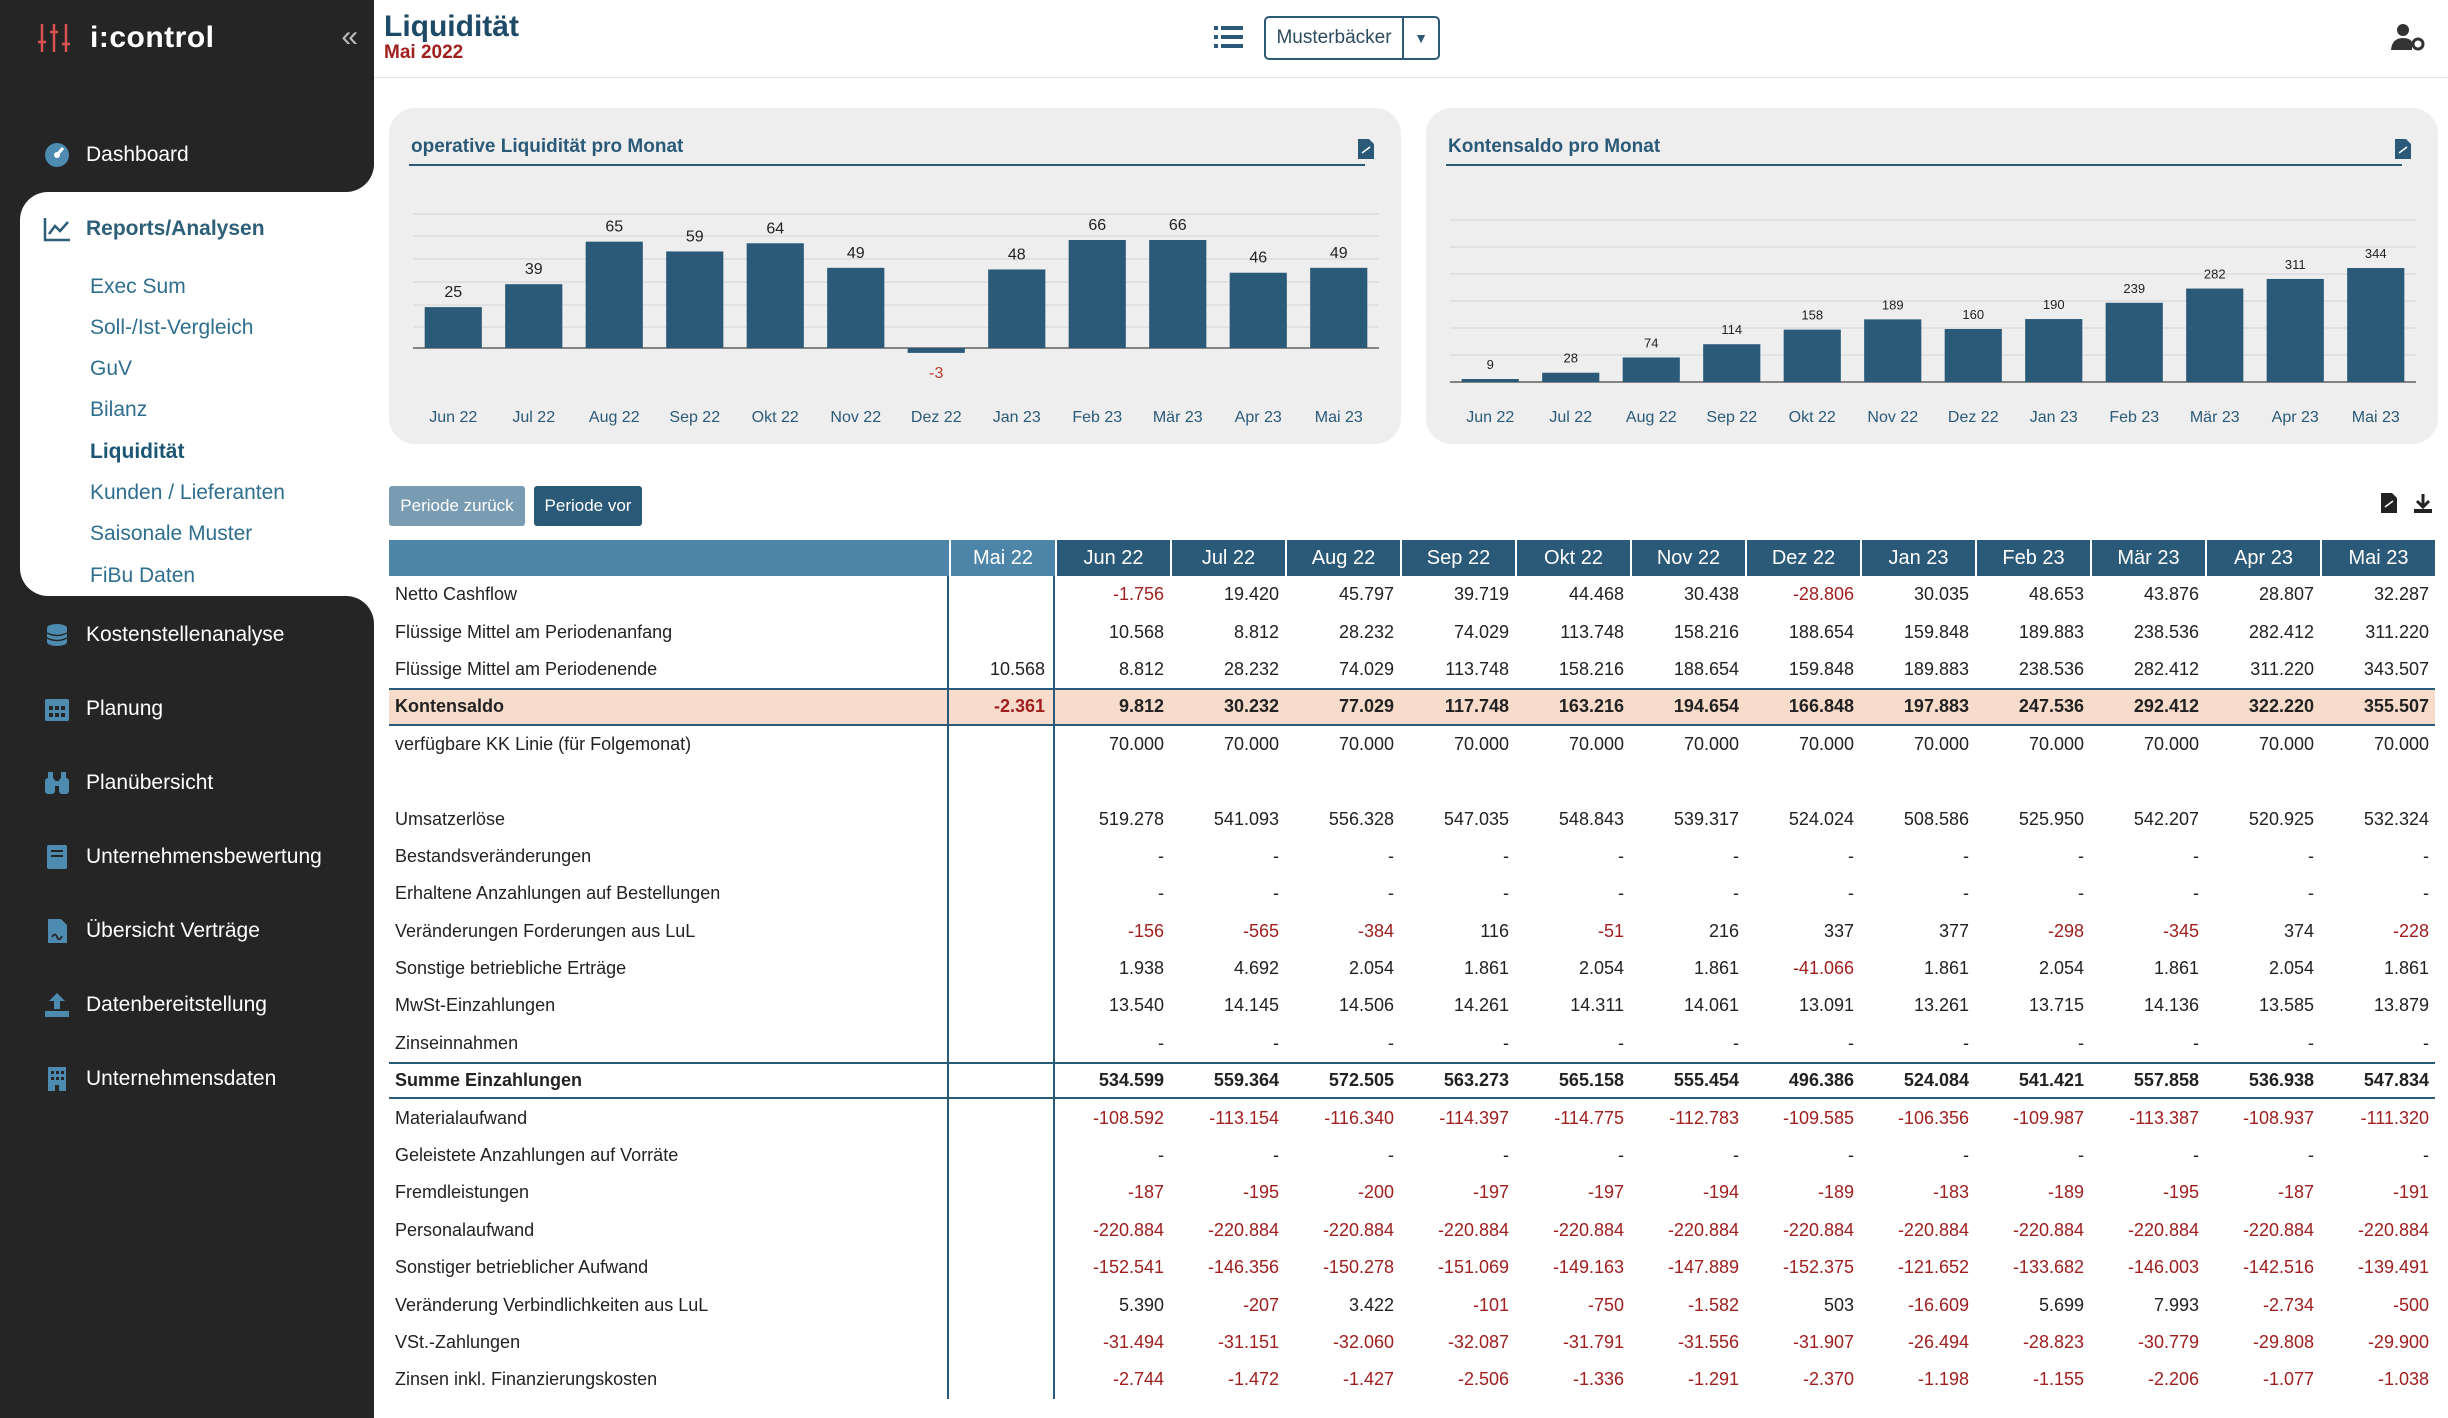  I want to click on x-tick-label: Sep 22, so click(1731, 417).